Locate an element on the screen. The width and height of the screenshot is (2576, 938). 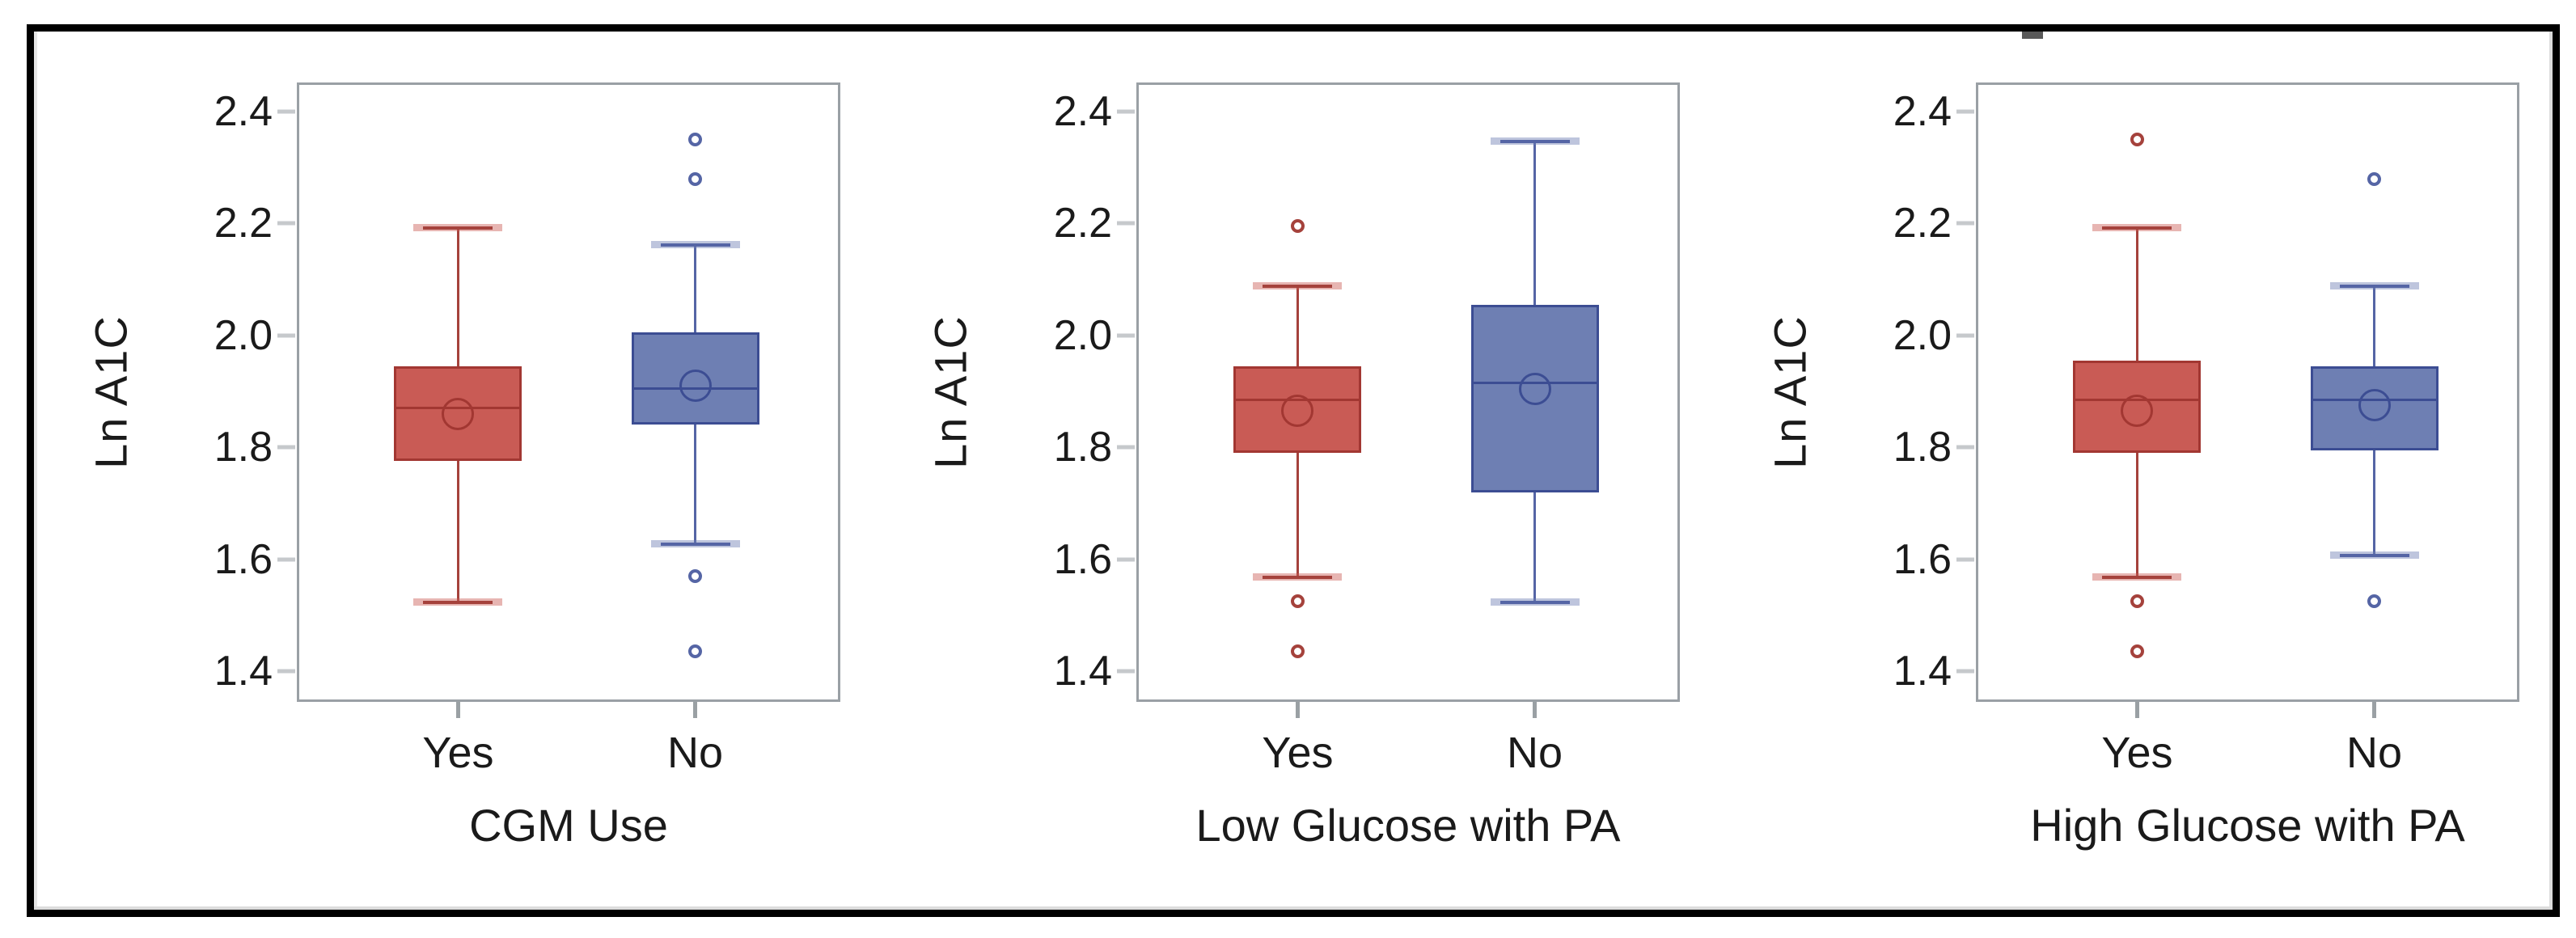
x-axis-title: CGM Use is located at coordinates (569, 826).